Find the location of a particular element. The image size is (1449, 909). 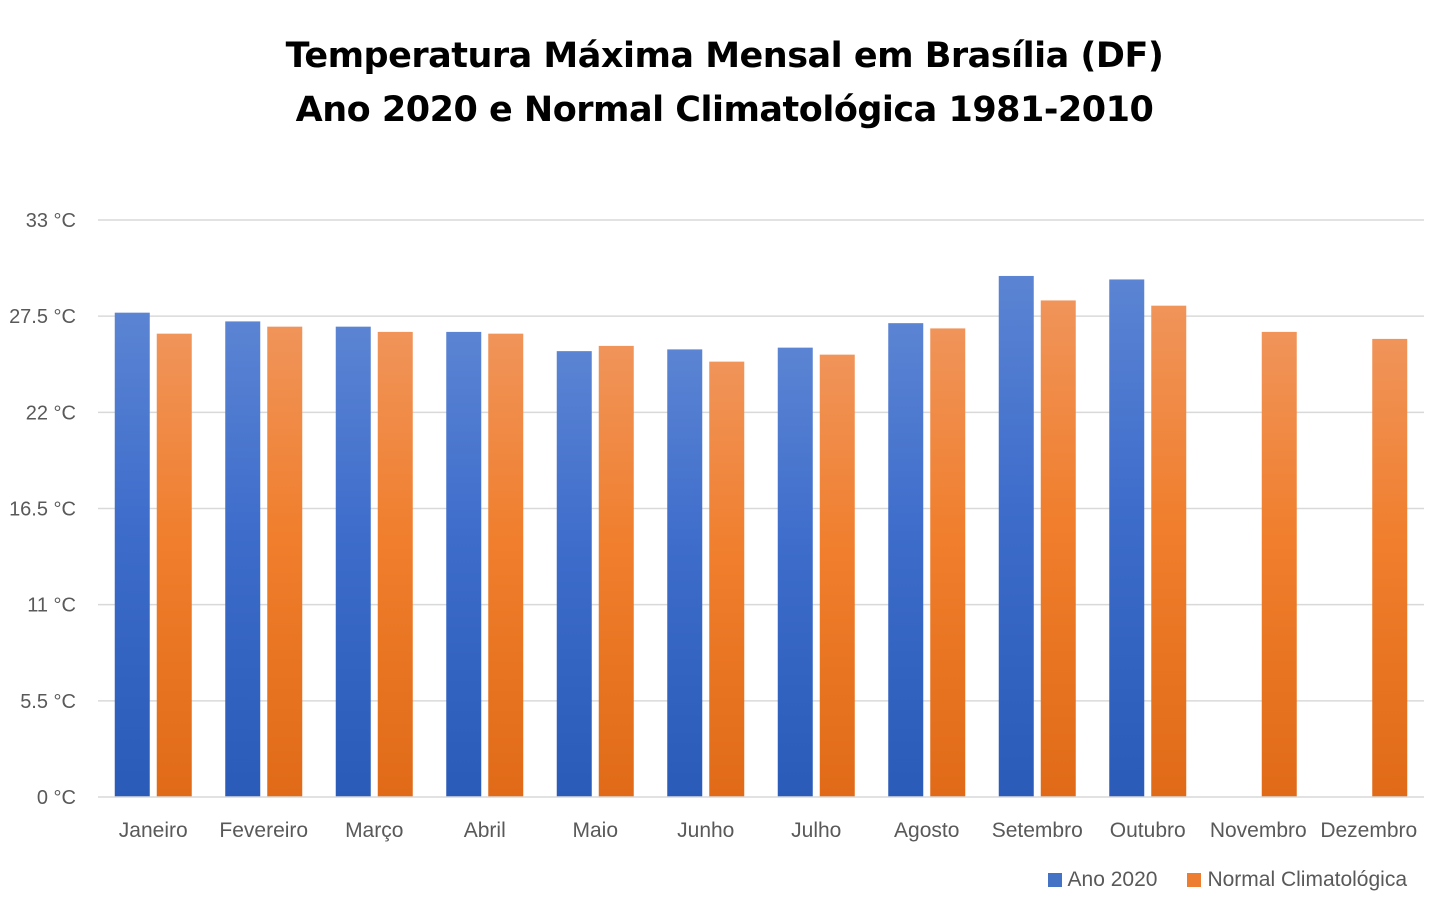

y-tick-label: 27.5 °C is located at coordinates (42, 317).